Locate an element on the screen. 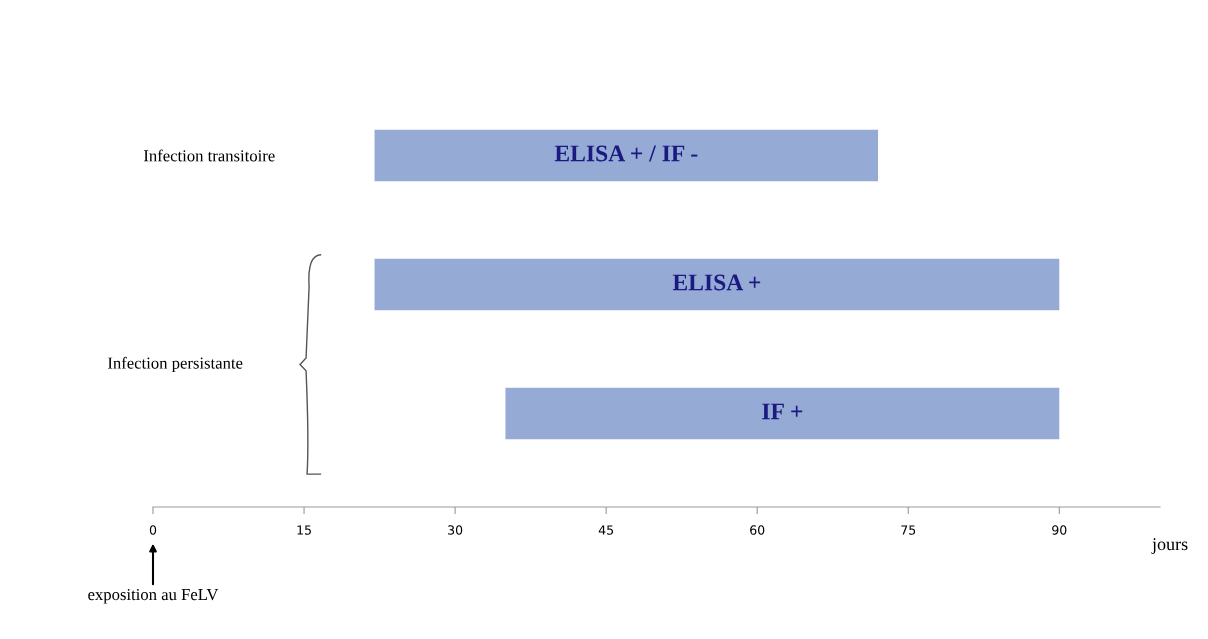 This screenshot has height=639, width=1208. y-tick-label: Infection transitoire is located at coordinates (209, 155).